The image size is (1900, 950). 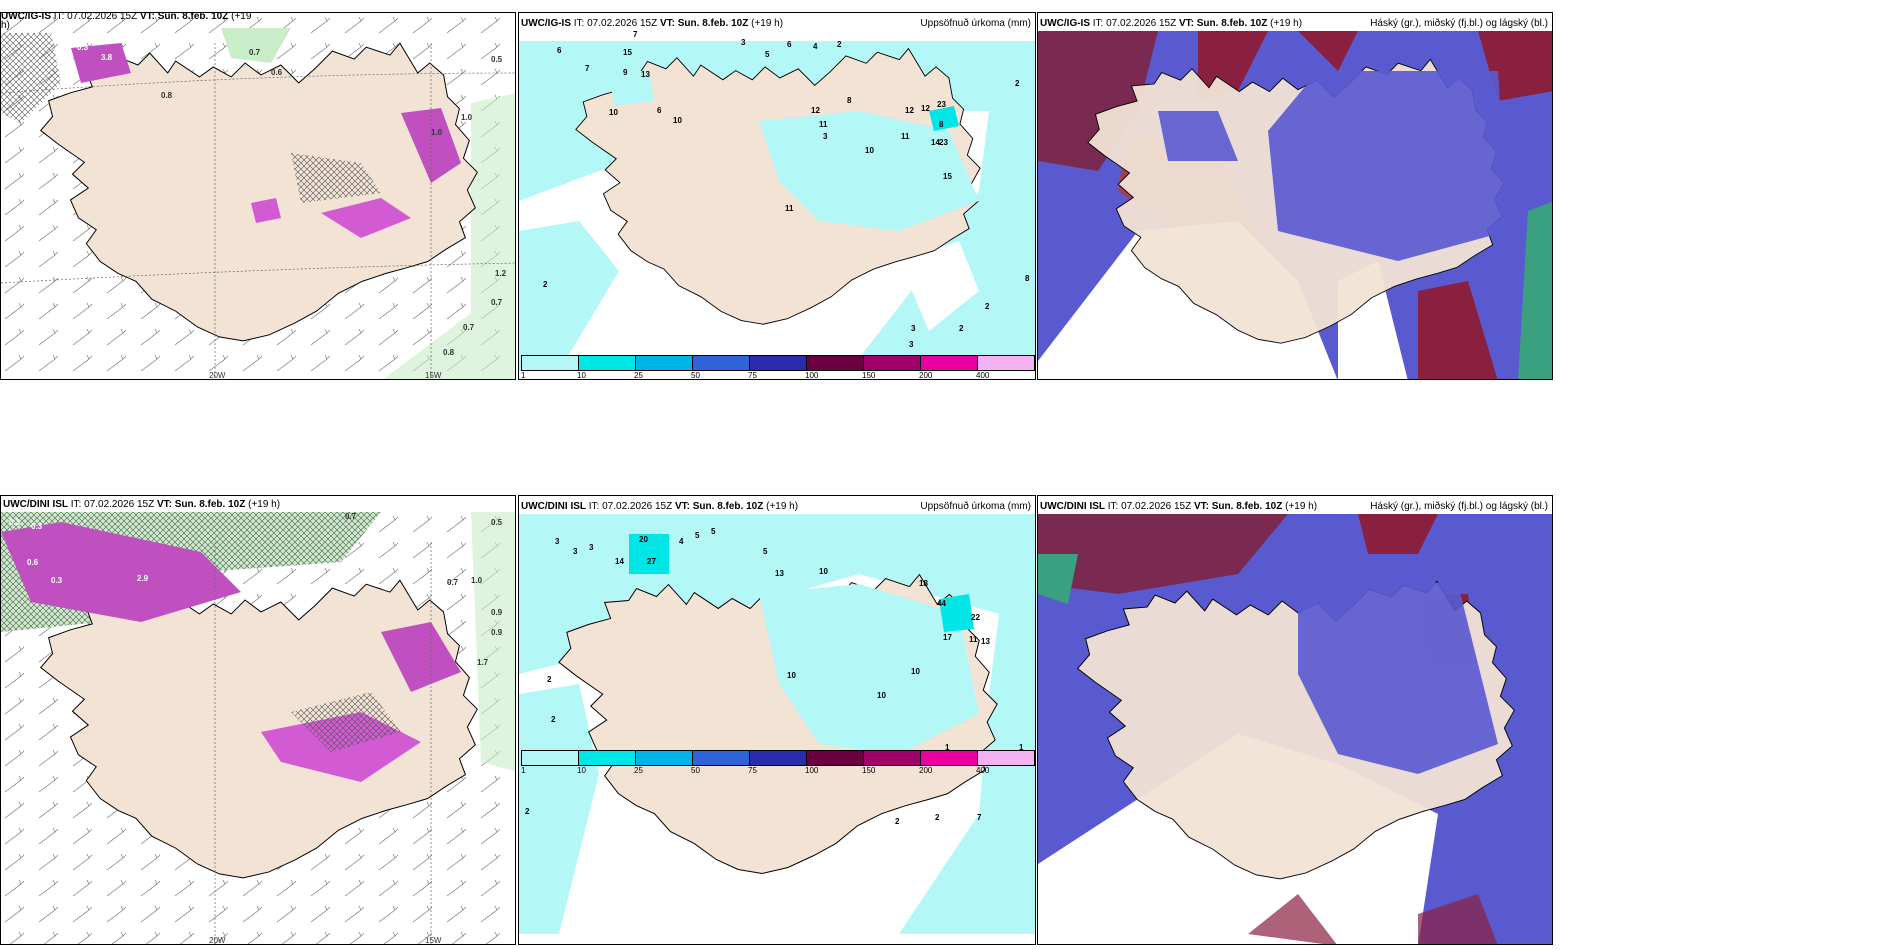 I want to click on lon-label: 20W, so click(x=217, y=940).